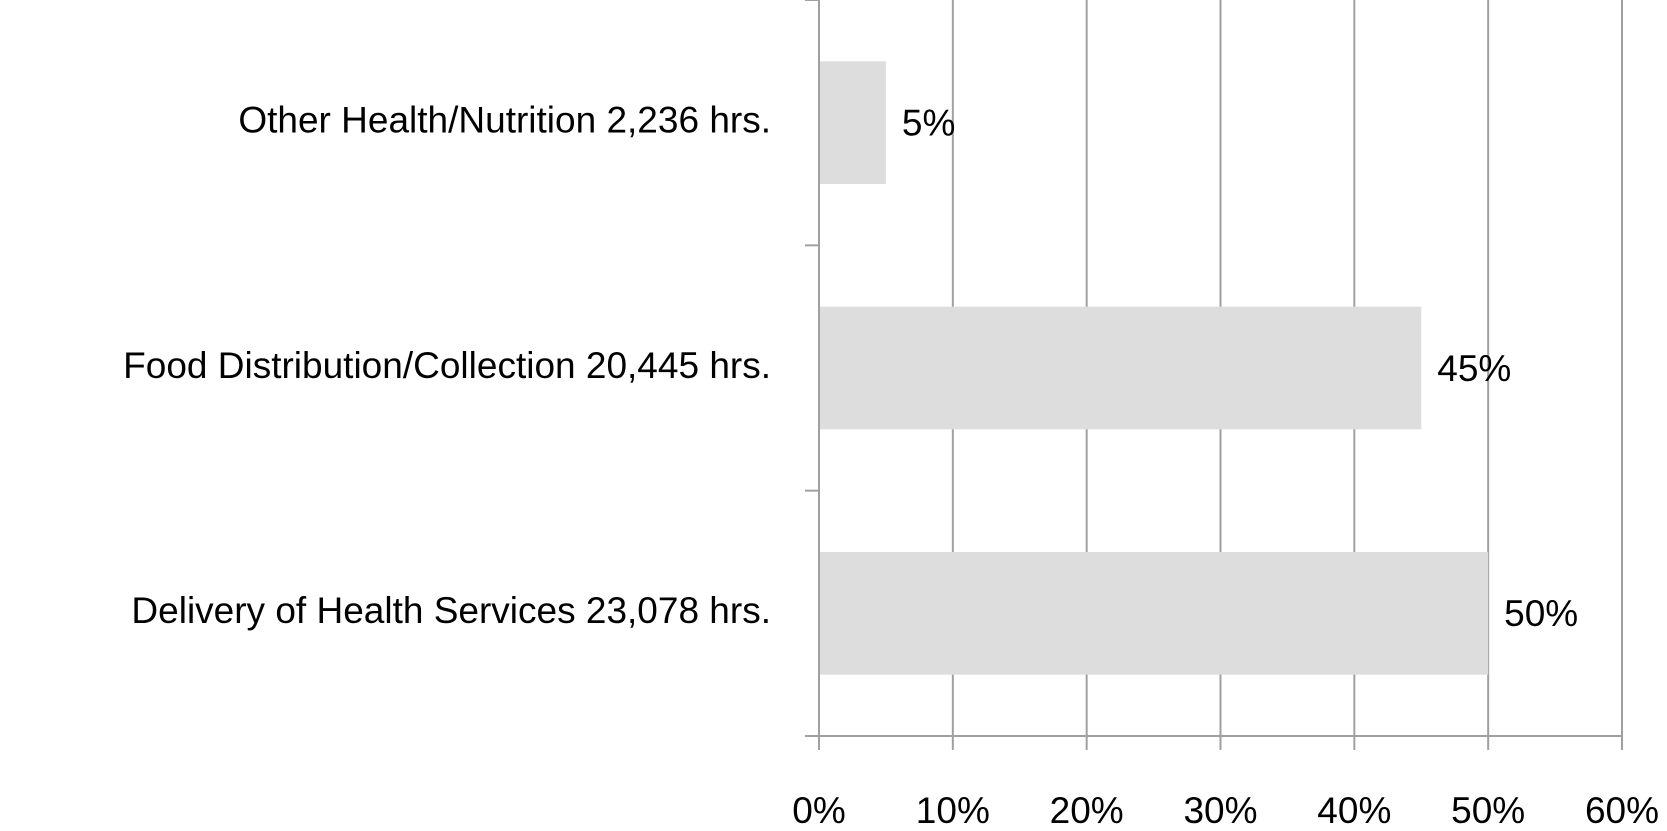  Describe the element at coordinates (1622, 810) in the screenshot. I see `x-tick-label: 60%` at that location.